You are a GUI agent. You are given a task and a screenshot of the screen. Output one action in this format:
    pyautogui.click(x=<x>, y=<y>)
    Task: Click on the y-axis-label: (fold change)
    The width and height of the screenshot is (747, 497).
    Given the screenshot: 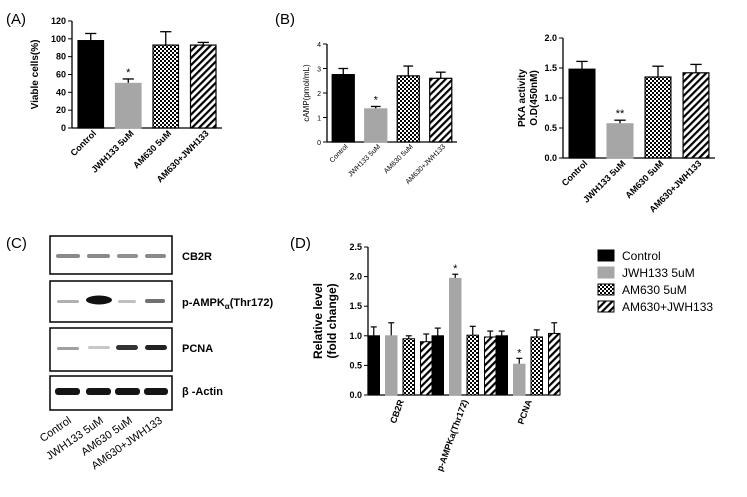 What is the action you would take?
    pyautogui.click(x=332, y=320)
    